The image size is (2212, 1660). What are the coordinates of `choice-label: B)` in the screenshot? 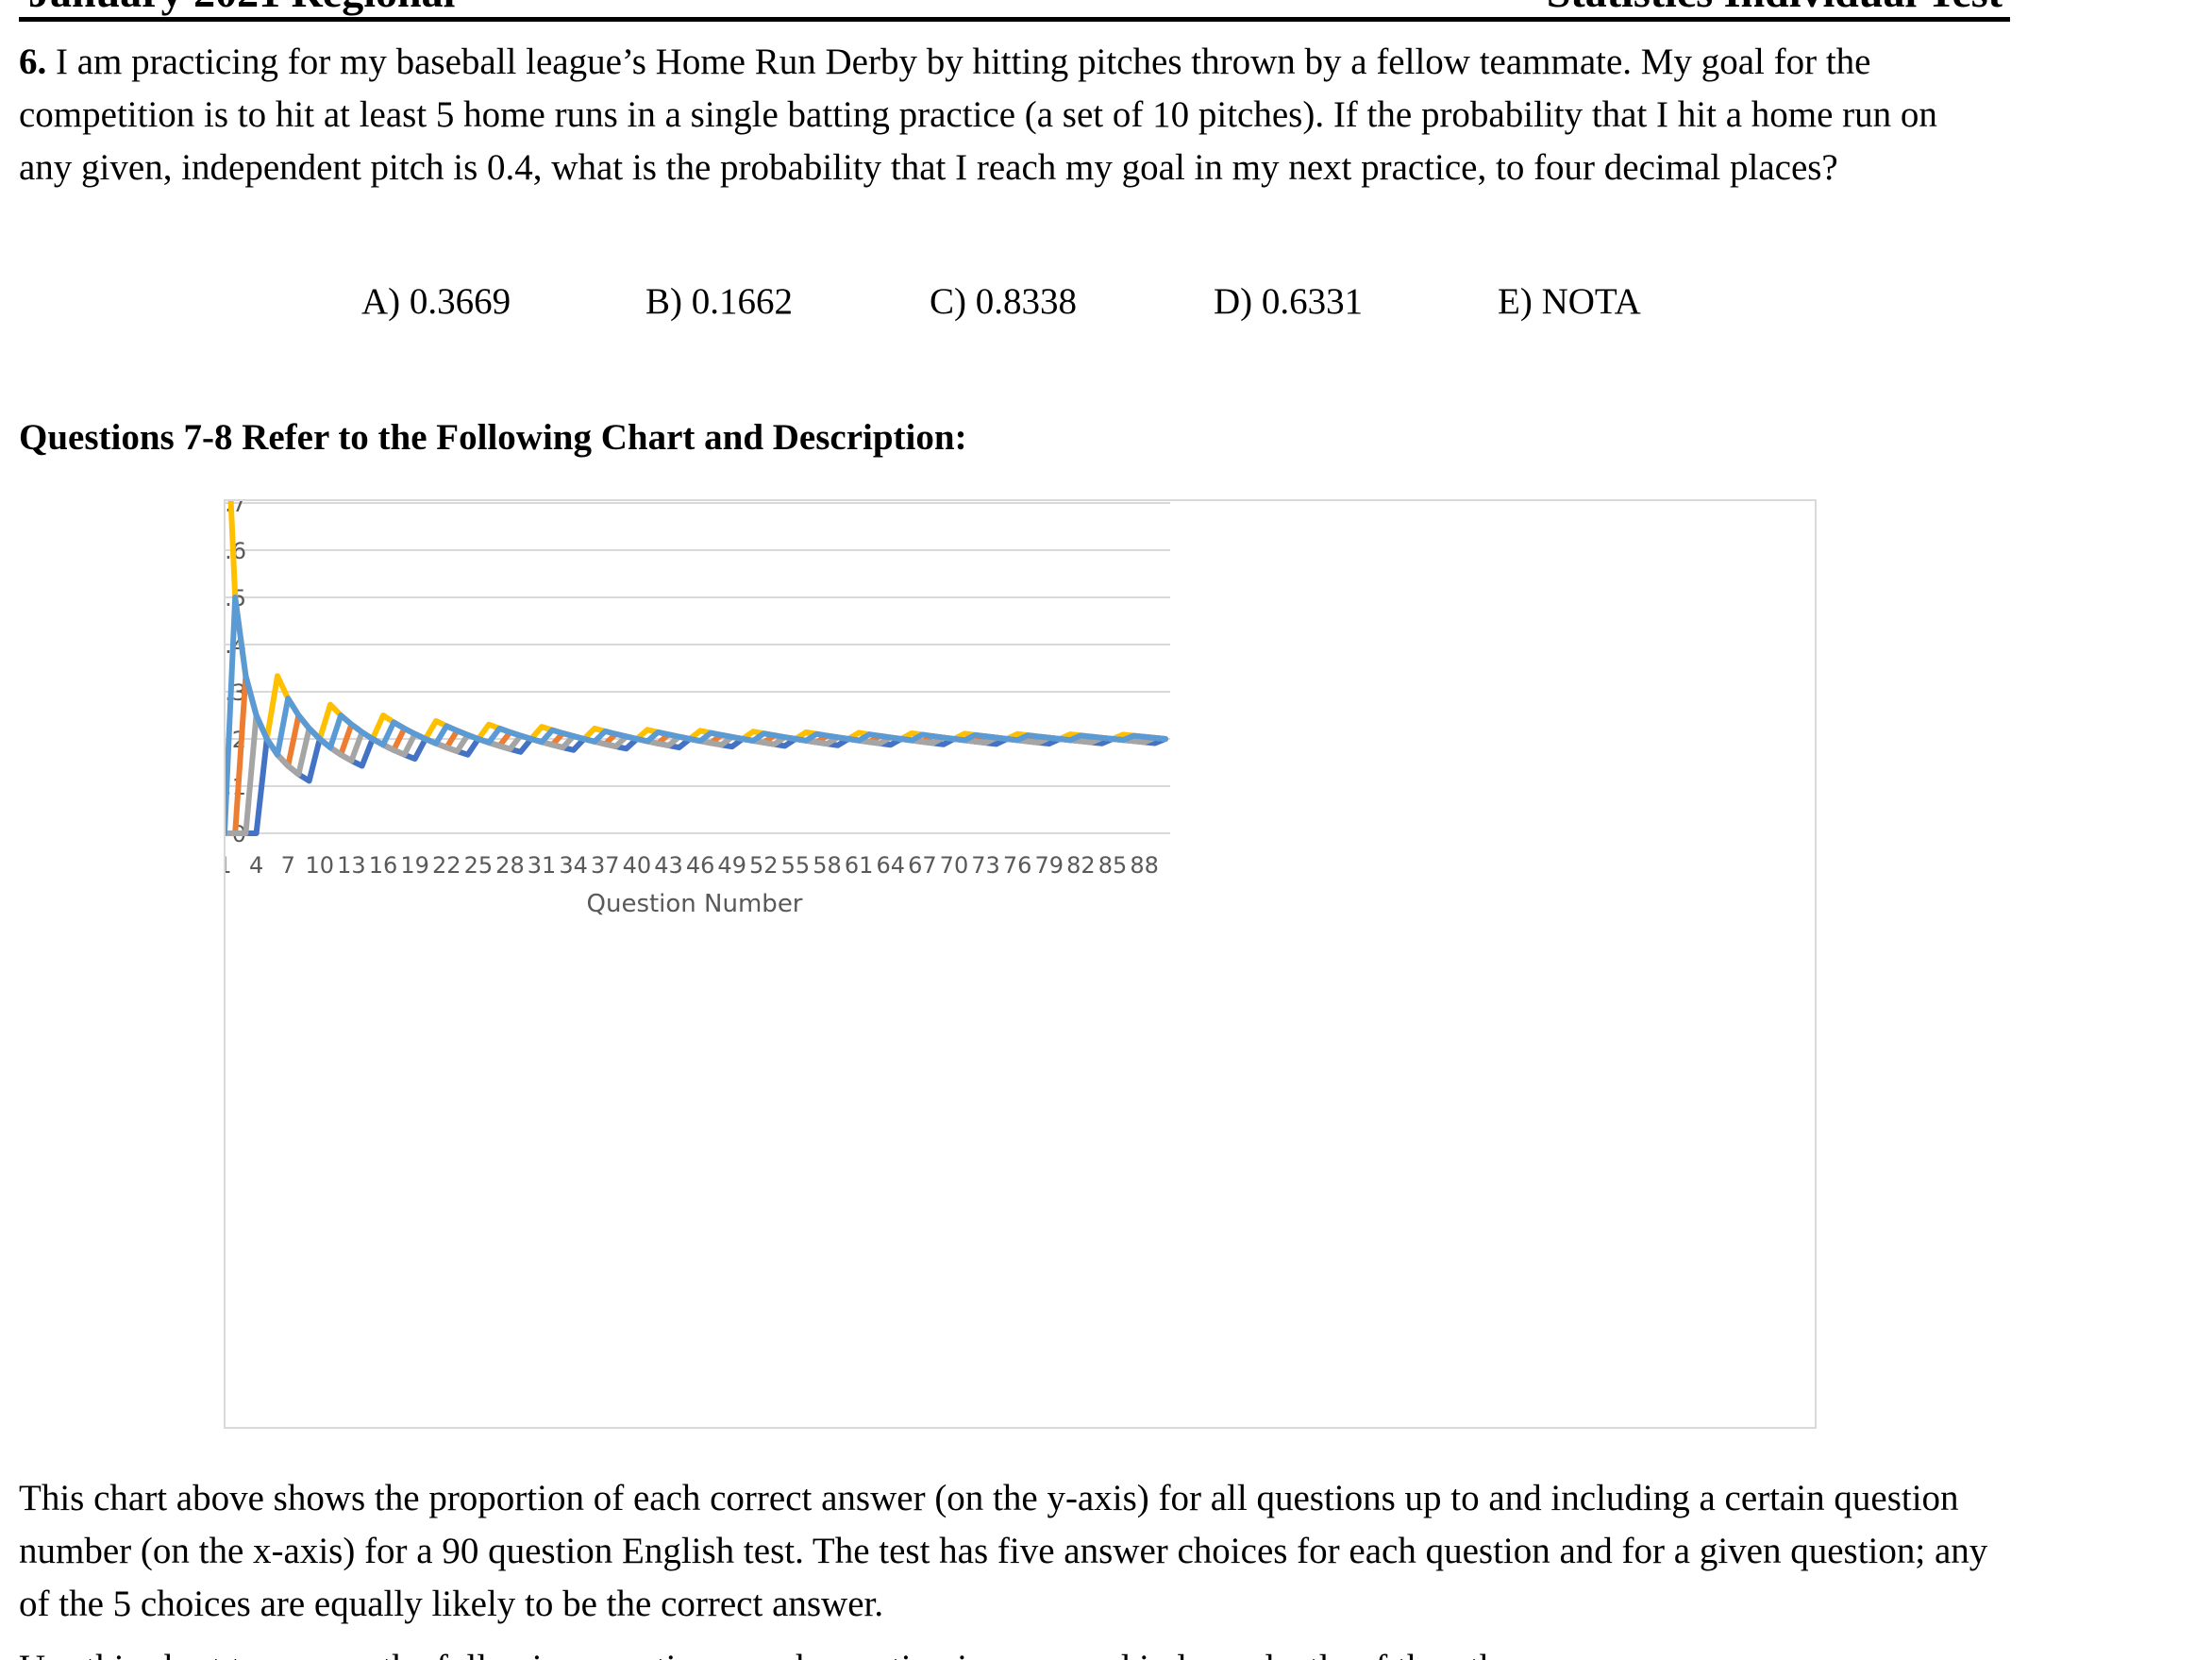 It's located at (664, 301).